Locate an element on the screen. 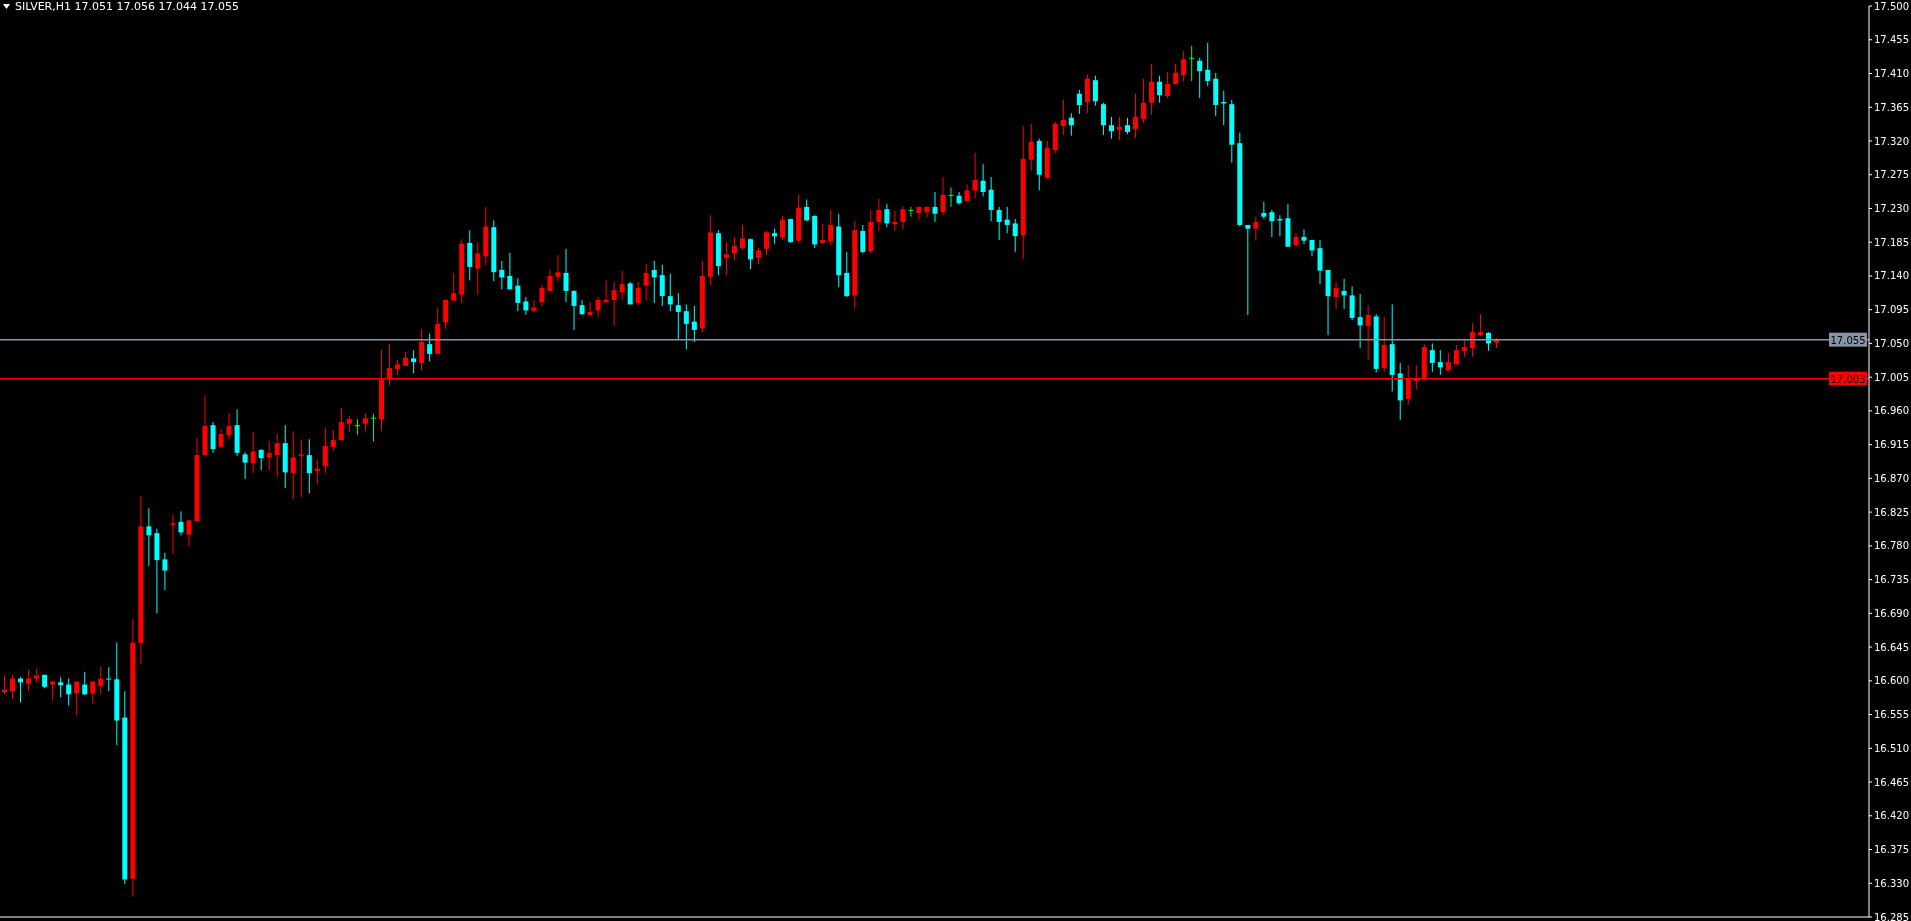  y-tick-label: 17.095 is located at coordinates (1891, 310).